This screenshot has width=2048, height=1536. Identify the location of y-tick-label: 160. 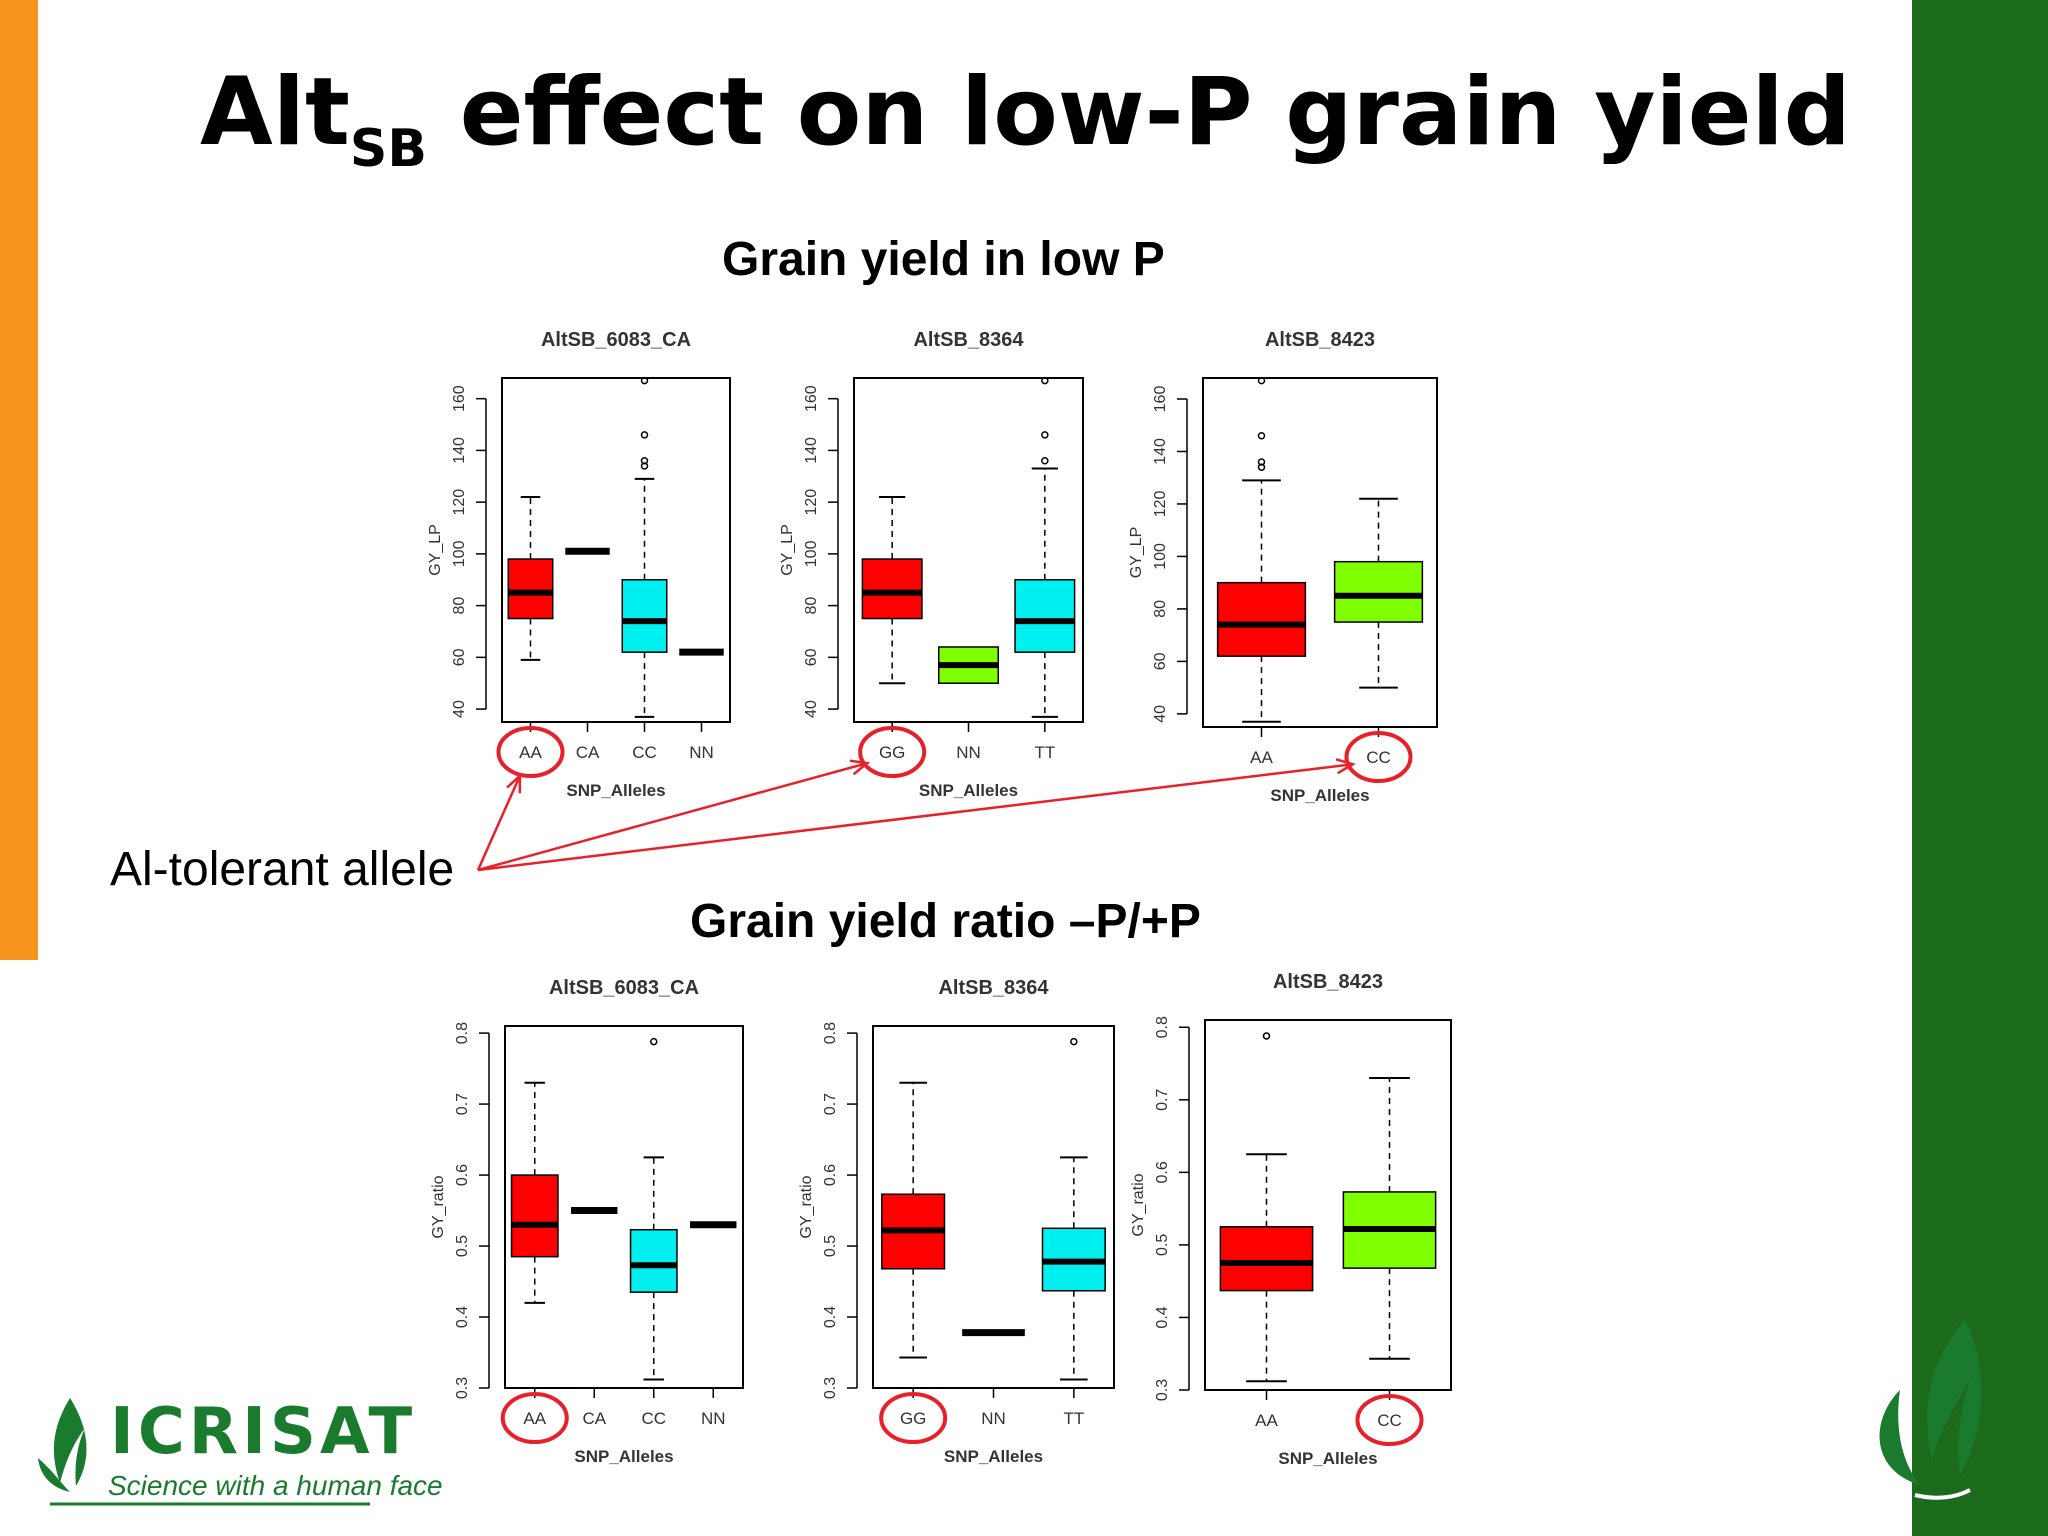
(811, 398).